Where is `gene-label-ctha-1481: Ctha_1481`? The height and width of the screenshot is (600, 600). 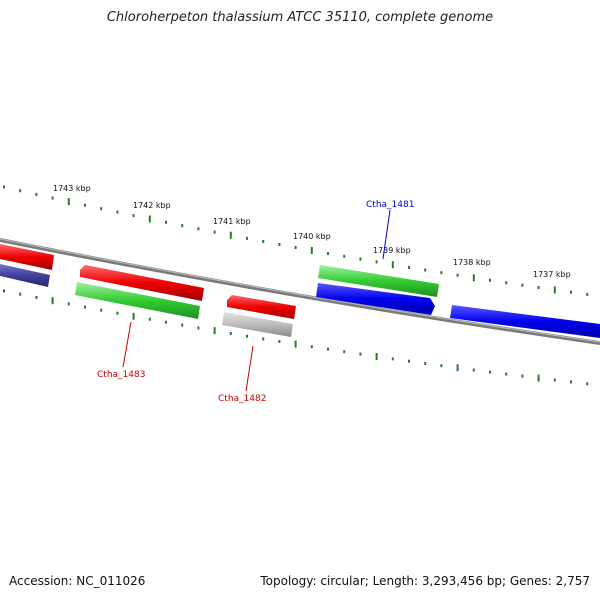
gene-label-ctha-1481: Ctha_1481 is located at coordinates (390, 205).